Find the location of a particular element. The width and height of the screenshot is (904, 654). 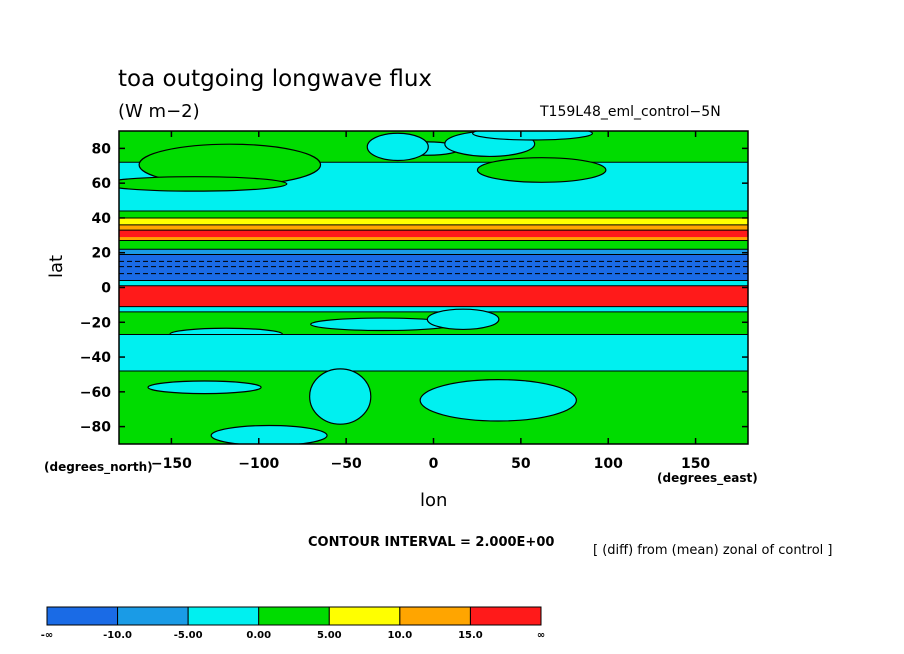

x-tick-label: 100 is located at coordinates (608, 464).